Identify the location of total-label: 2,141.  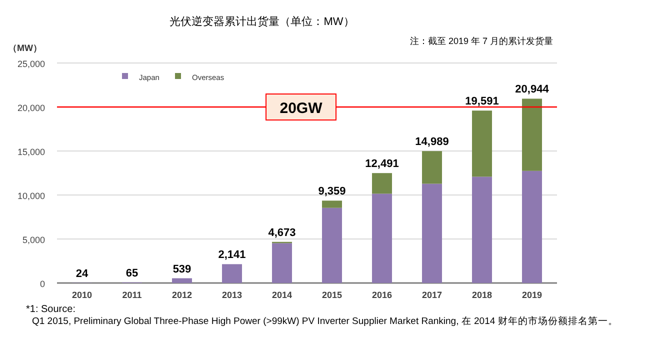
(232, 255).